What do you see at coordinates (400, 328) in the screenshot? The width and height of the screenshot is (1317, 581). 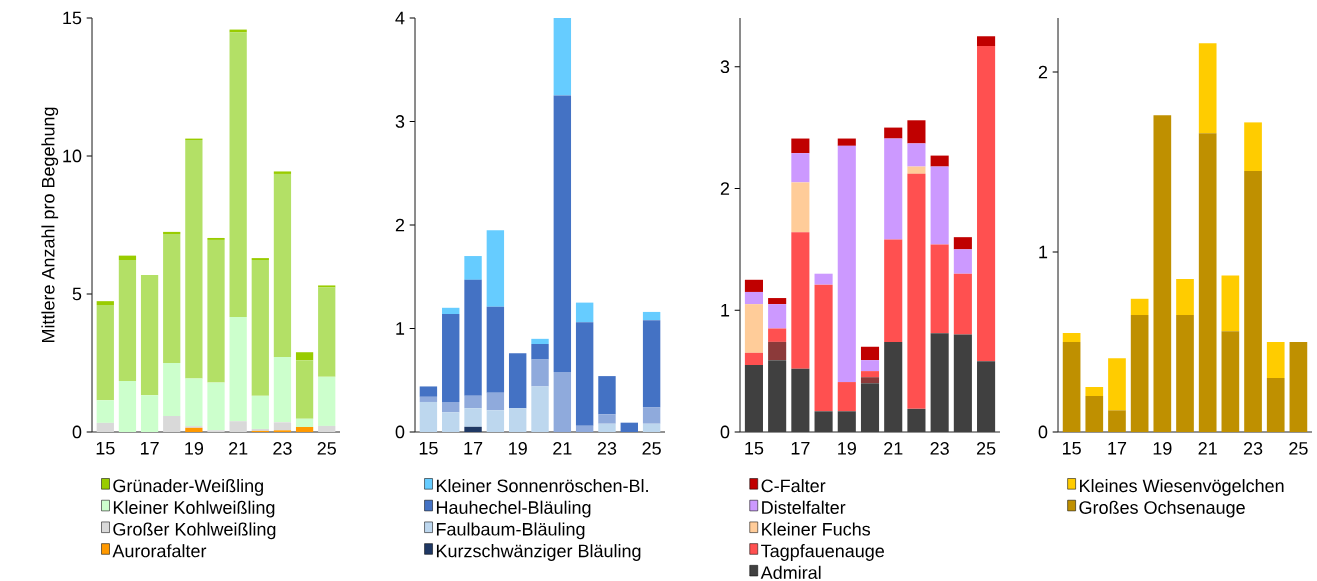 I see `y-tick-label: 1` at bounding box center [400, 328].